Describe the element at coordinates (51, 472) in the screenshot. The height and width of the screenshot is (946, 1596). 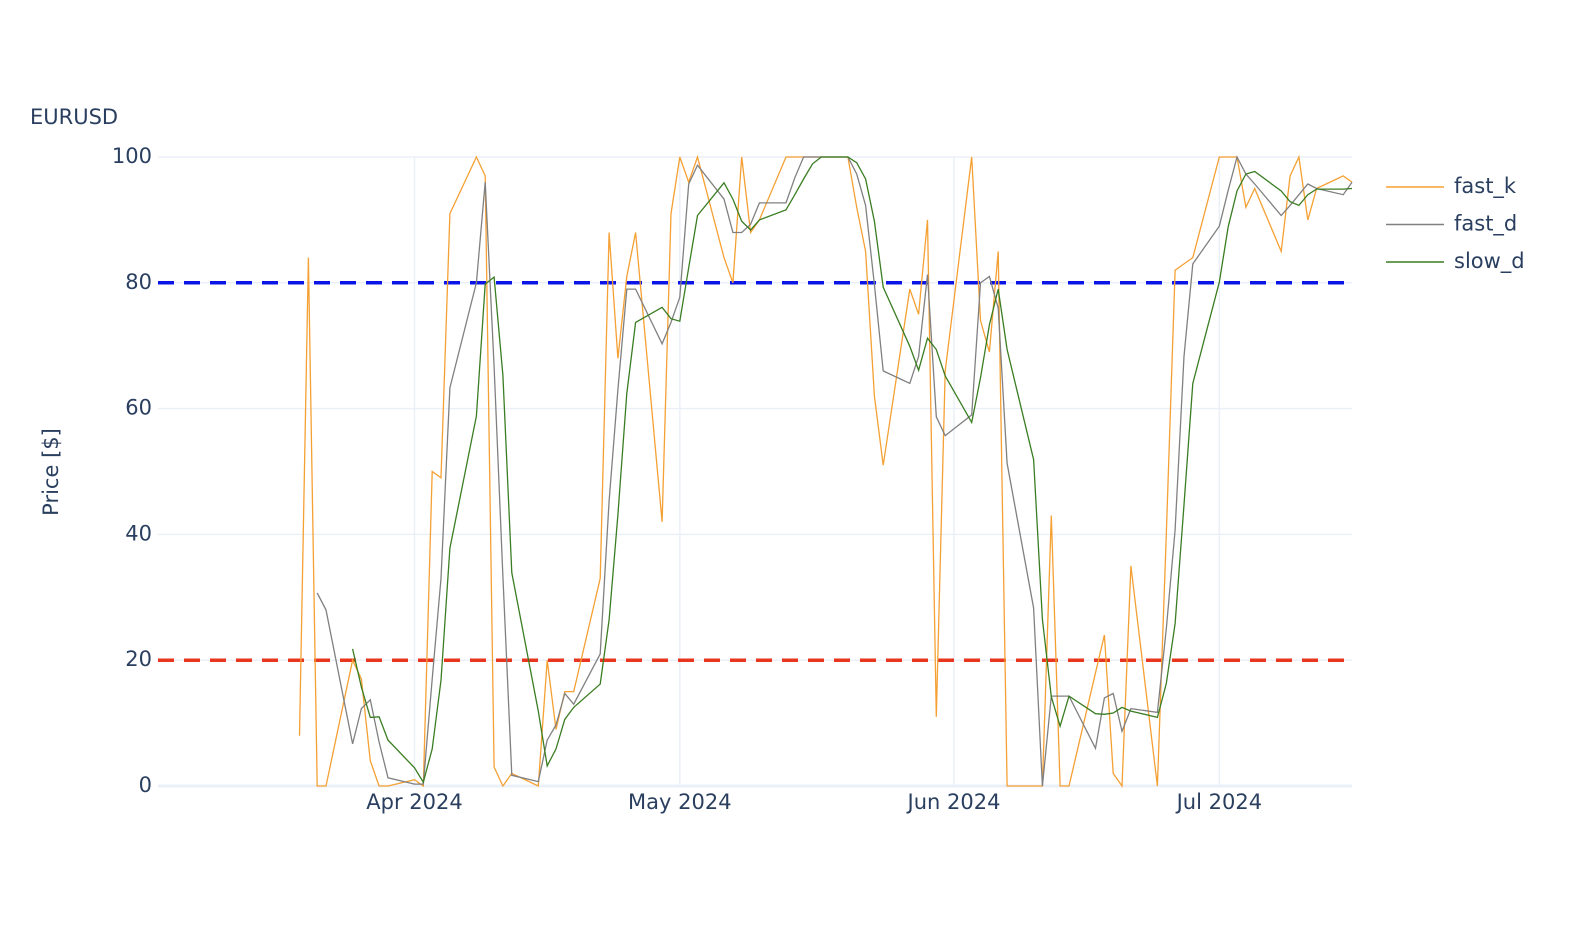
I see `y-axis-title: Price [$]` at that location.